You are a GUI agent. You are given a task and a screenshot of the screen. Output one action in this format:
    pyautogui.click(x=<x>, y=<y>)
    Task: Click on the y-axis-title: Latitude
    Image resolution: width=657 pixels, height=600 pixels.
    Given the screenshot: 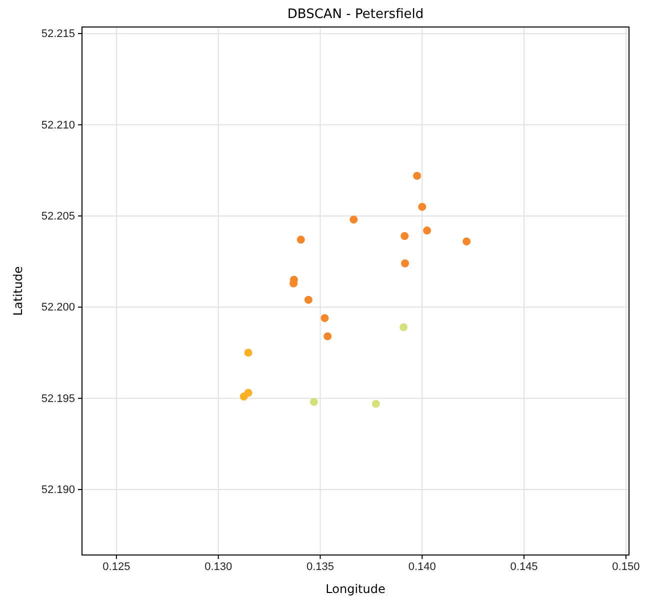 What is the action you would take?
    pyautogui.click(x=18, y=291)
    